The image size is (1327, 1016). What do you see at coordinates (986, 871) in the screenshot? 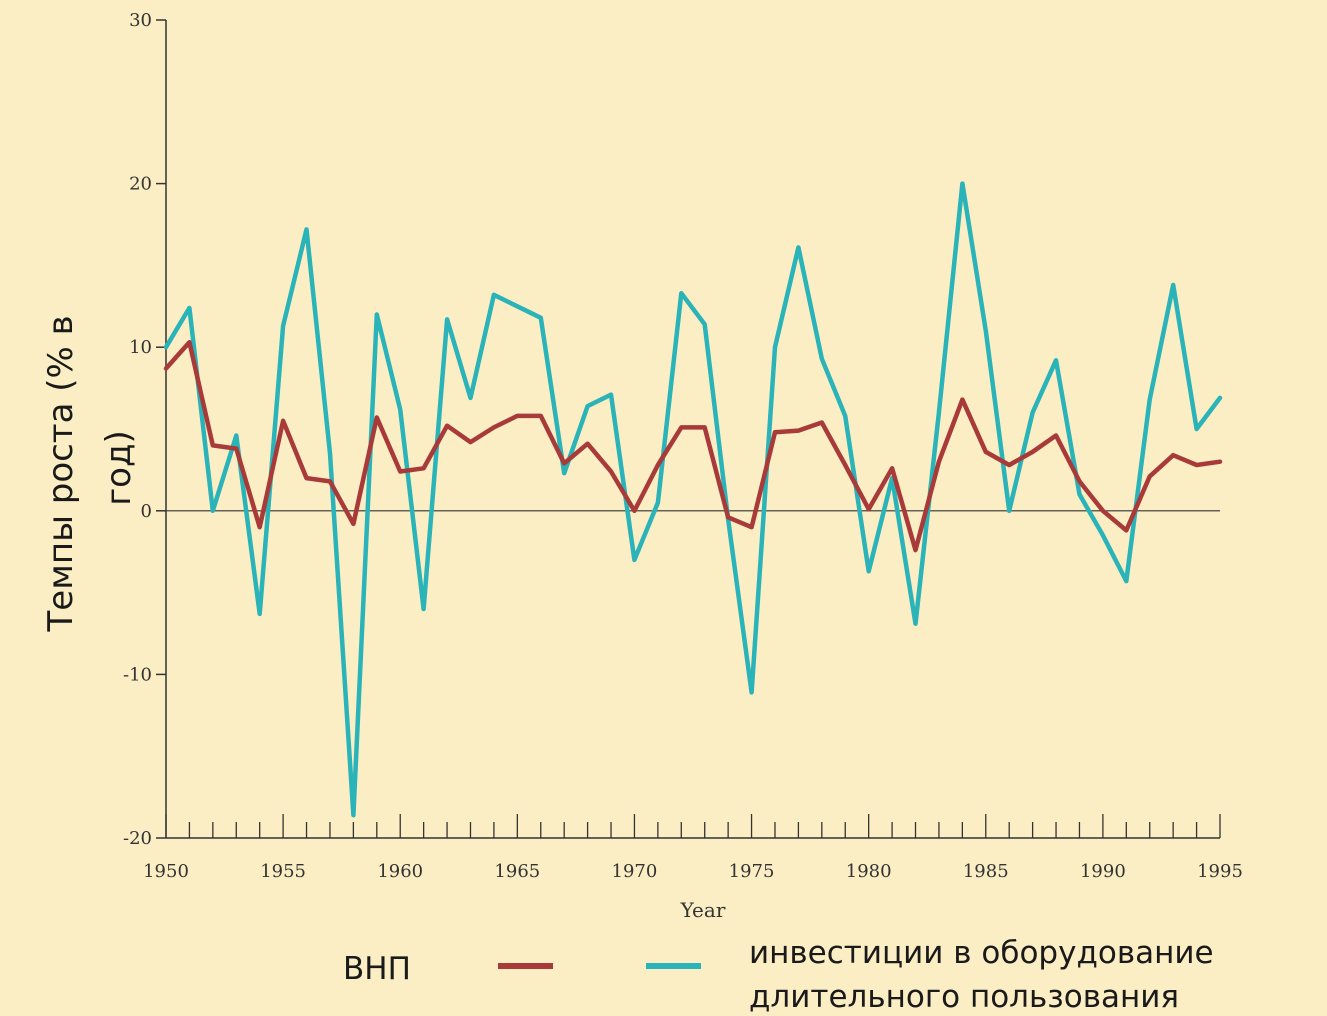
I see `x-tick-label: 1985` at bounding box center [986, 871].